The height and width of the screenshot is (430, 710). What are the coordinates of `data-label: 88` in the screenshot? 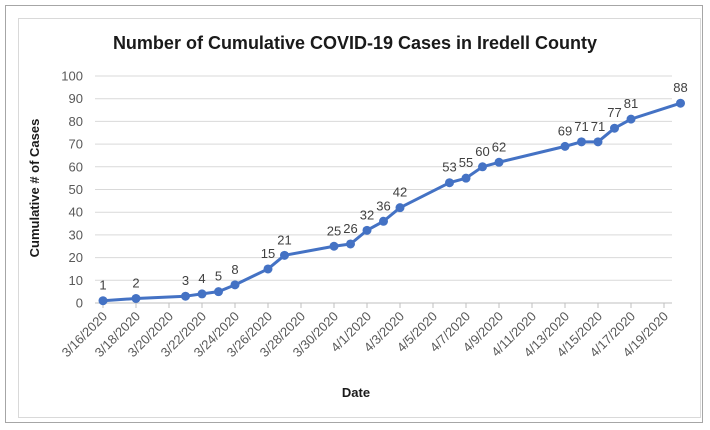 It's located at (680, 87).